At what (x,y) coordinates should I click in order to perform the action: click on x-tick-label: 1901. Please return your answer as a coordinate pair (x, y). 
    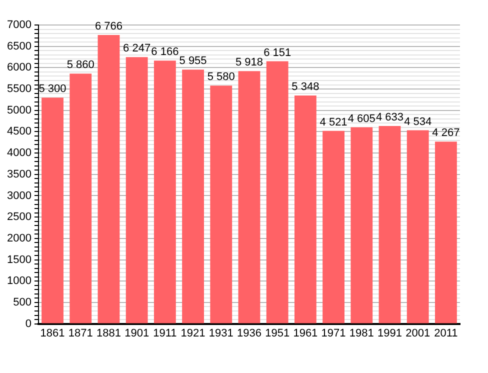
    Looking at the image, I should click on (137, 333).